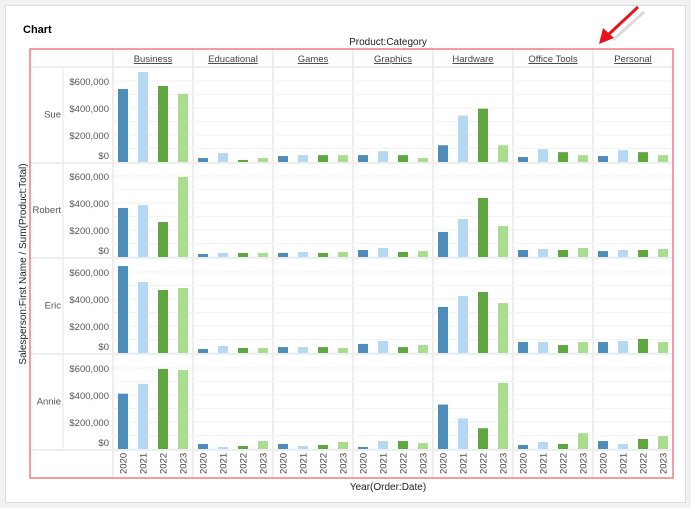 Image resolution: width=691 pixels, height=508 pixels. Describe the element at coordinates (603, 347) in the screenshot. I see `bar-eric-personal-2020` at that location.